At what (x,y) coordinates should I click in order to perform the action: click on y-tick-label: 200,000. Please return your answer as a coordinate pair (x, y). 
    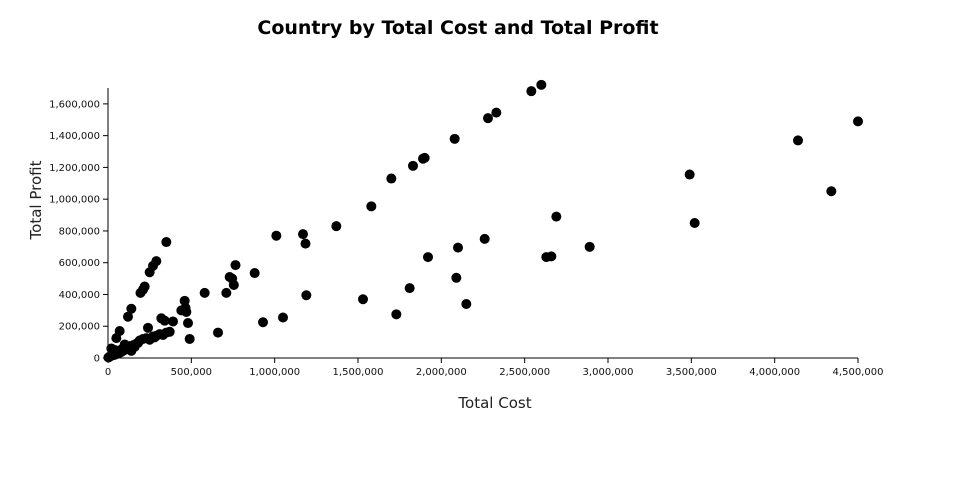
    Looking at the image, I should click on (79, 327).